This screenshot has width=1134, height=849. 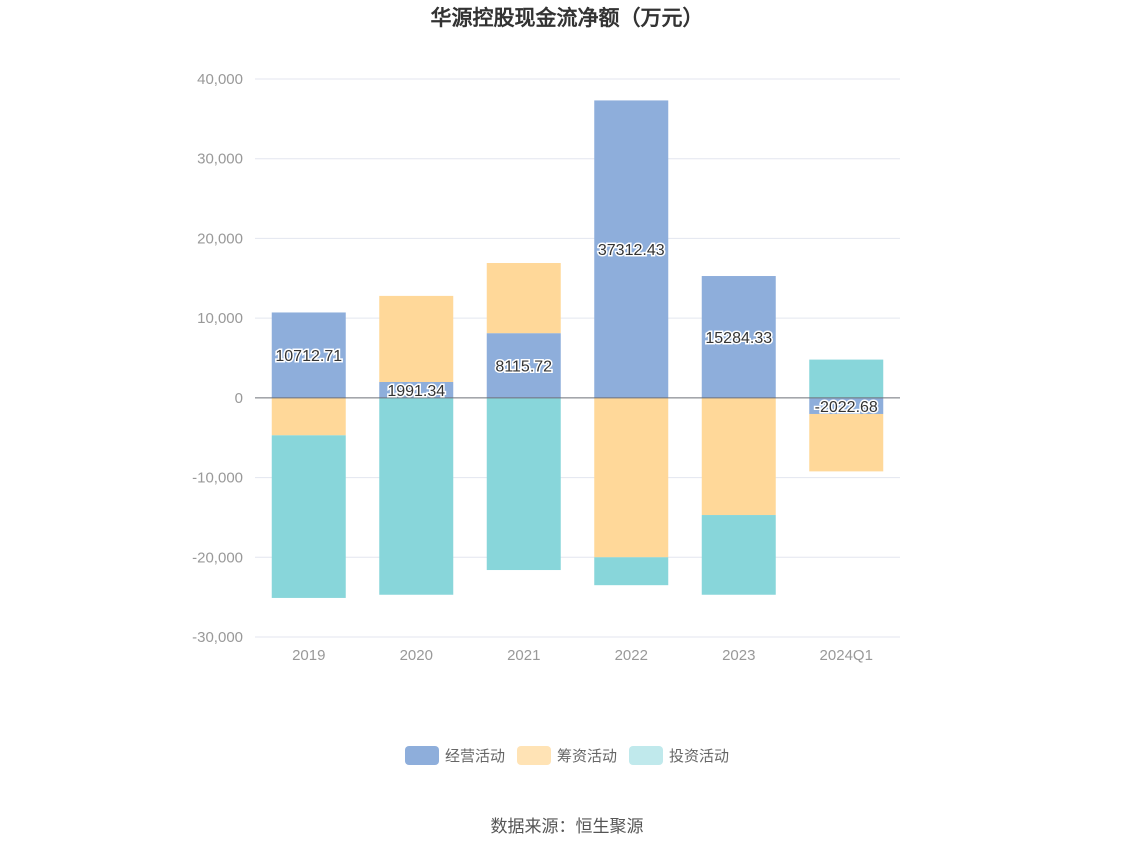 I want to click on y-tick-label: 30,000, so click(x=220, y=159).